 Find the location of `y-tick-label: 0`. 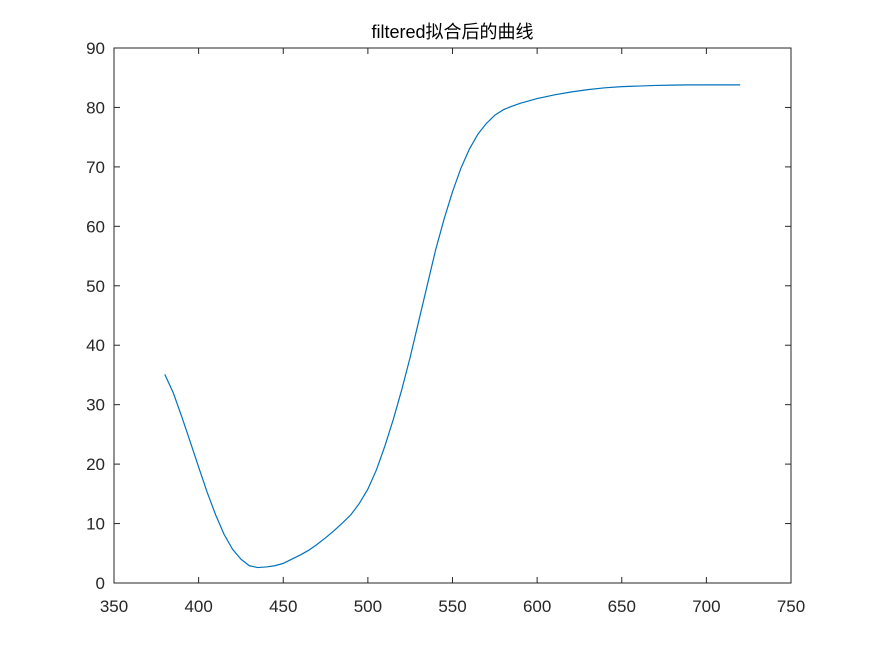

y-tick-label: 0 is located at coordinates (100, 583).